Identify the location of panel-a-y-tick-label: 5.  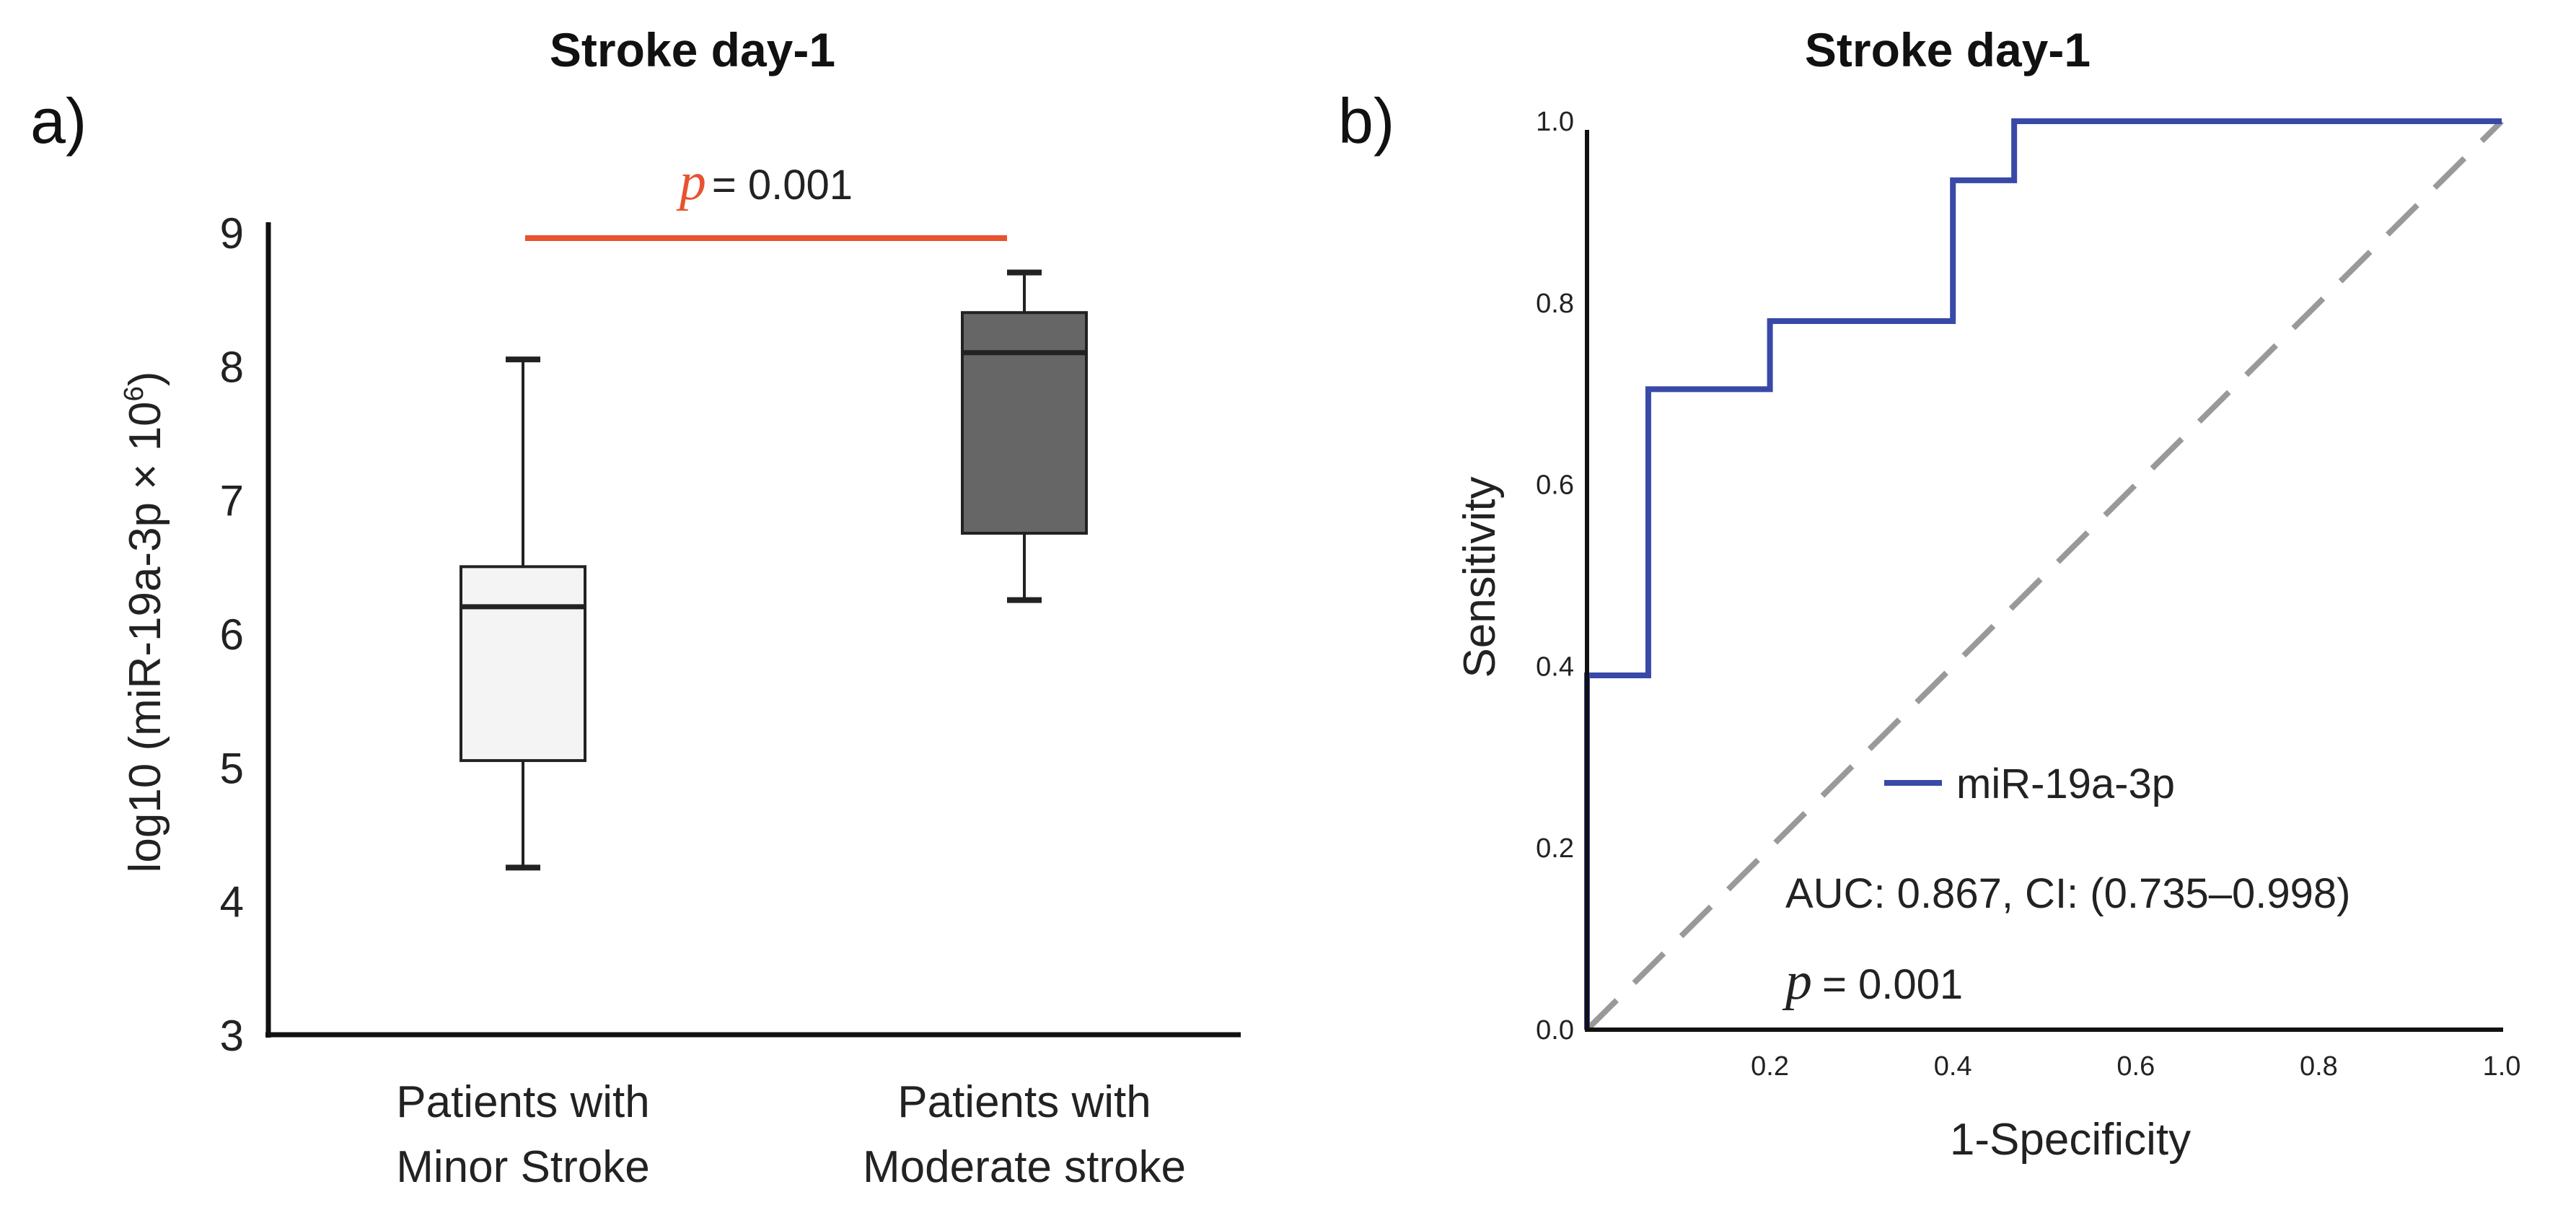
(232, 768).